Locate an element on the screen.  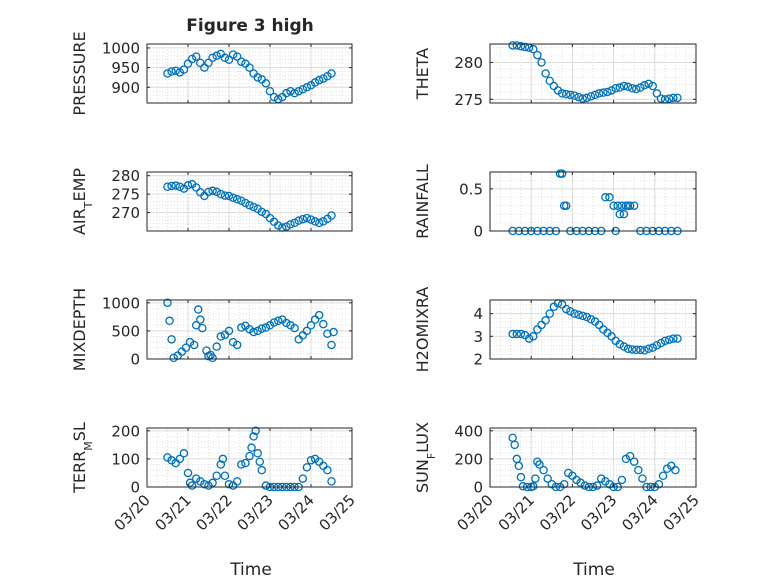
panel-terr-msl-y-tick-label: 200 is located at coordinates (125, 431).